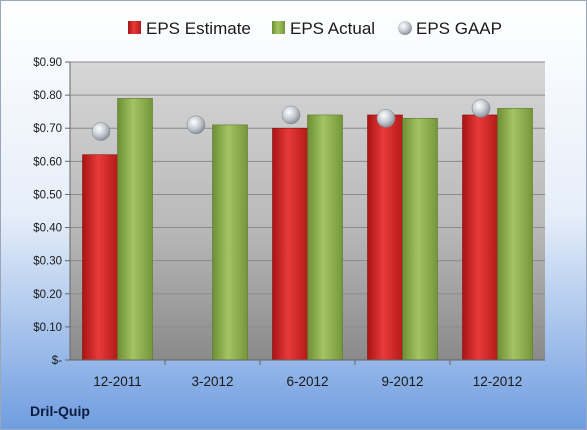 The image size is (587, 430). I want to click on y-tick-label: $0.60, so click(47, 162).